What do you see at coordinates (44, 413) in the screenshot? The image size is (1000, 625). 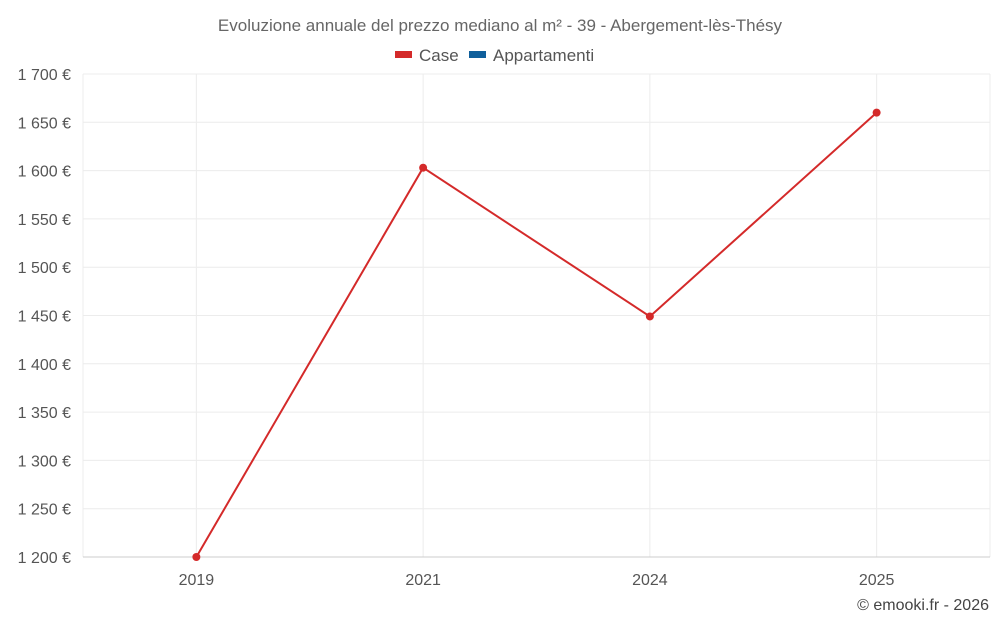 I see `y-tick-label: 1 350 €` at bounding box center [44, 413].